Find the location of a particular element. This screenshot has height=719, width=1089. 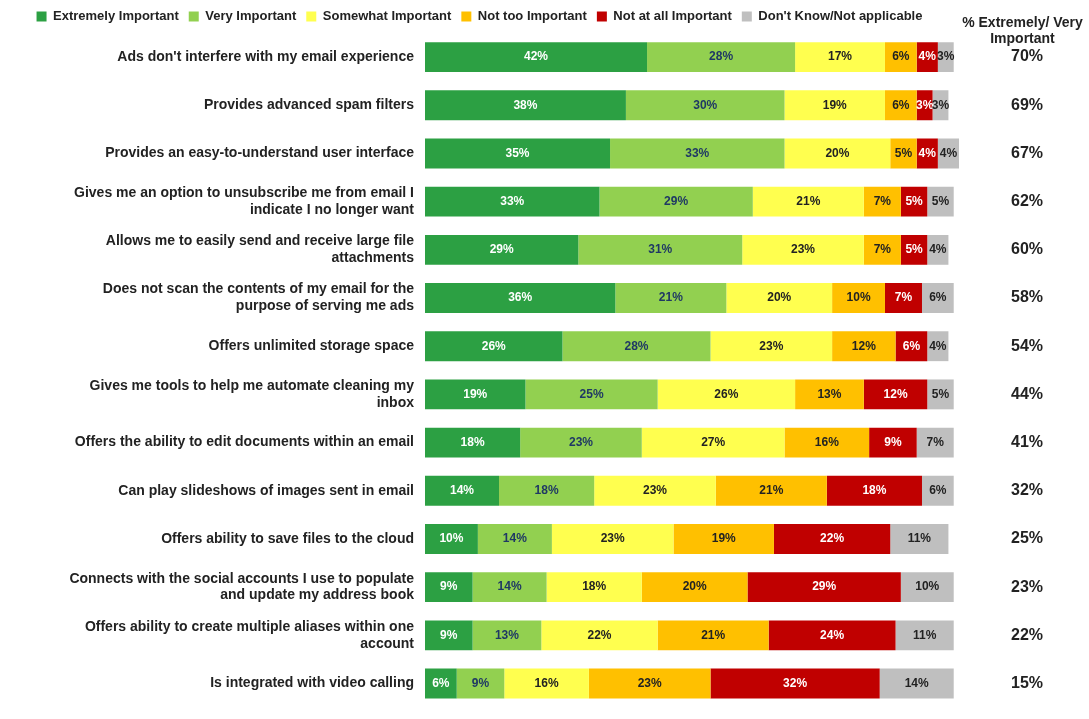

legend-label: Not at all Important is located at coordinates (673, 16).